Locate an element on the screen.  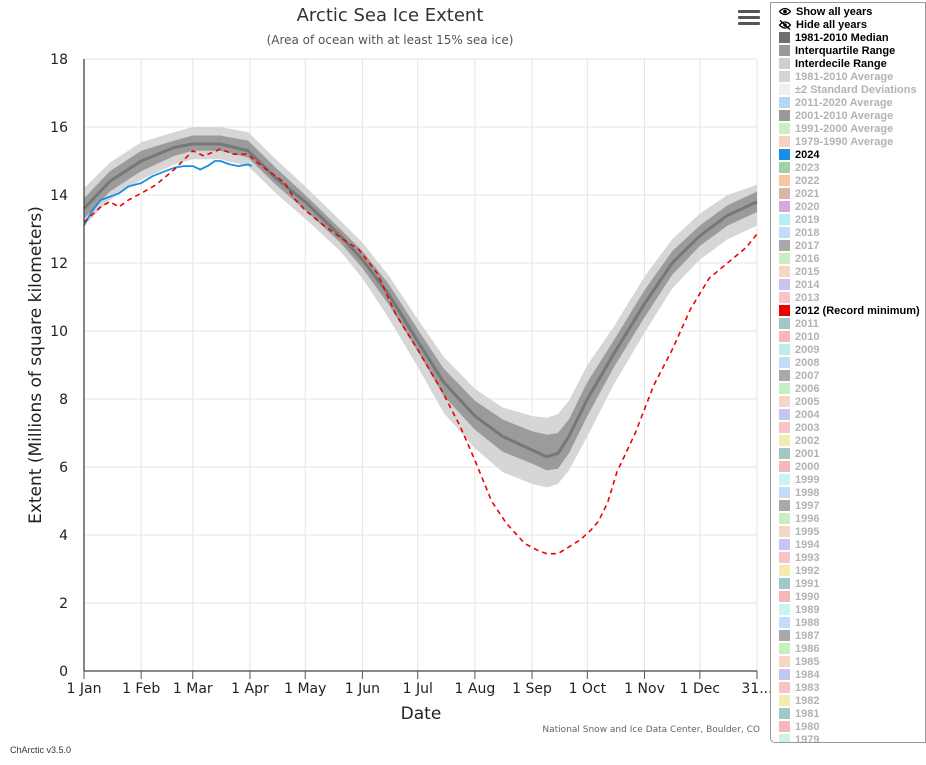
legend-item: 1979 is located at coordinates (852, 738).